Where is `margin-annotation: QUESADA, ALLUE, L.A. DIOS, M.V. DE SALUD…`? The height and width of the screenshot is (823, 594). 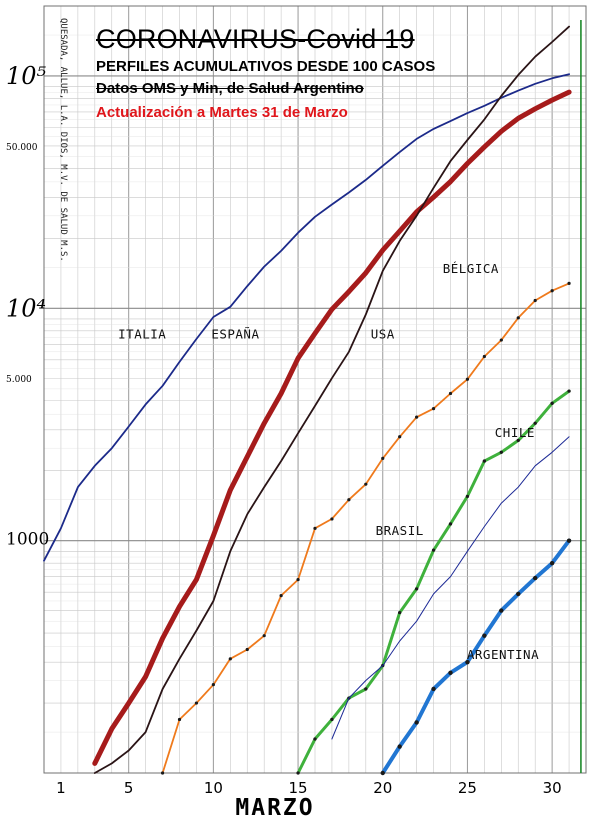 margin-annotation: QUESADA, ALLUE, L.A. DIOS, M.V. DE SALUD… is located at coordinates (63, 140).